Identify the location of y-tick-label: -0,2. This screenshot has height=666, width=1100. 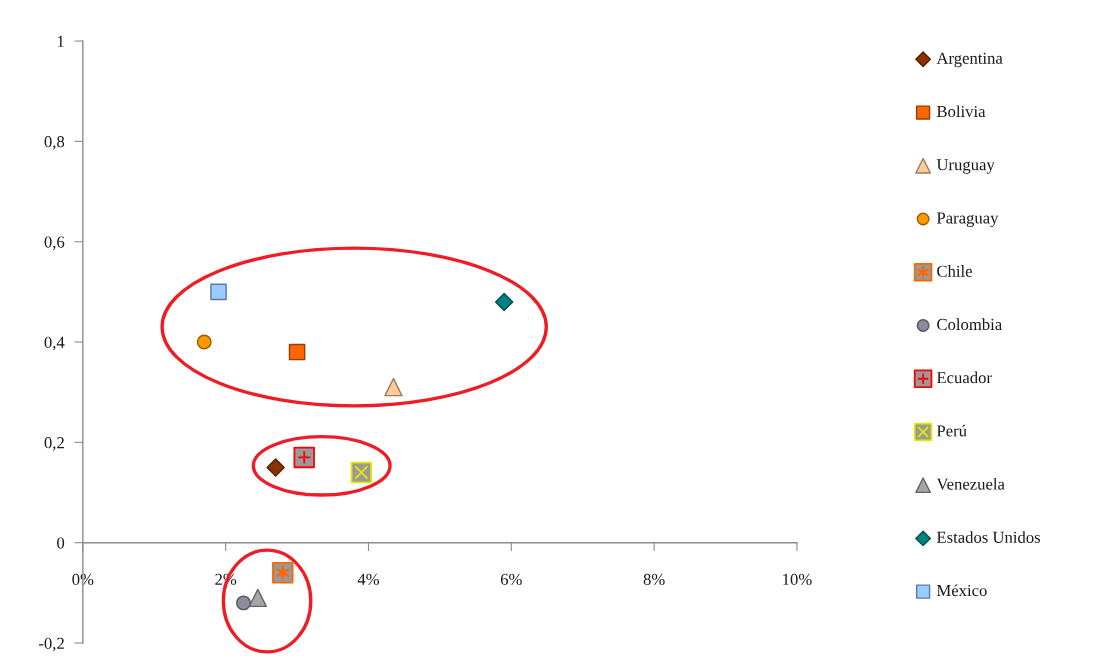
(51, 644).